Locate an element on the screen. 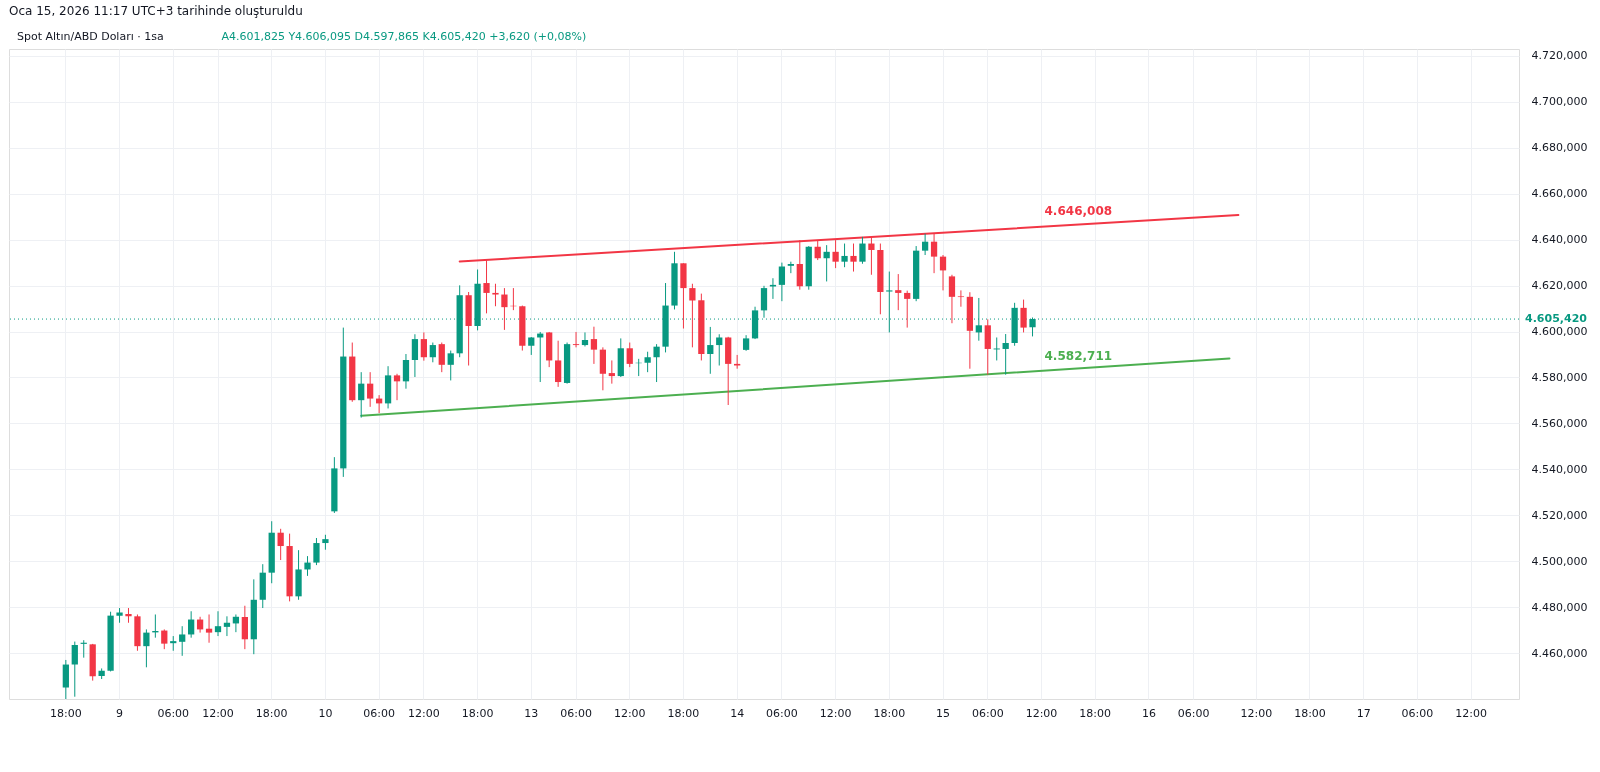 The width and height of the screenshot is (1600, 772). y-tick-label: 4.620,000 is located at coordinates (1559, 286).